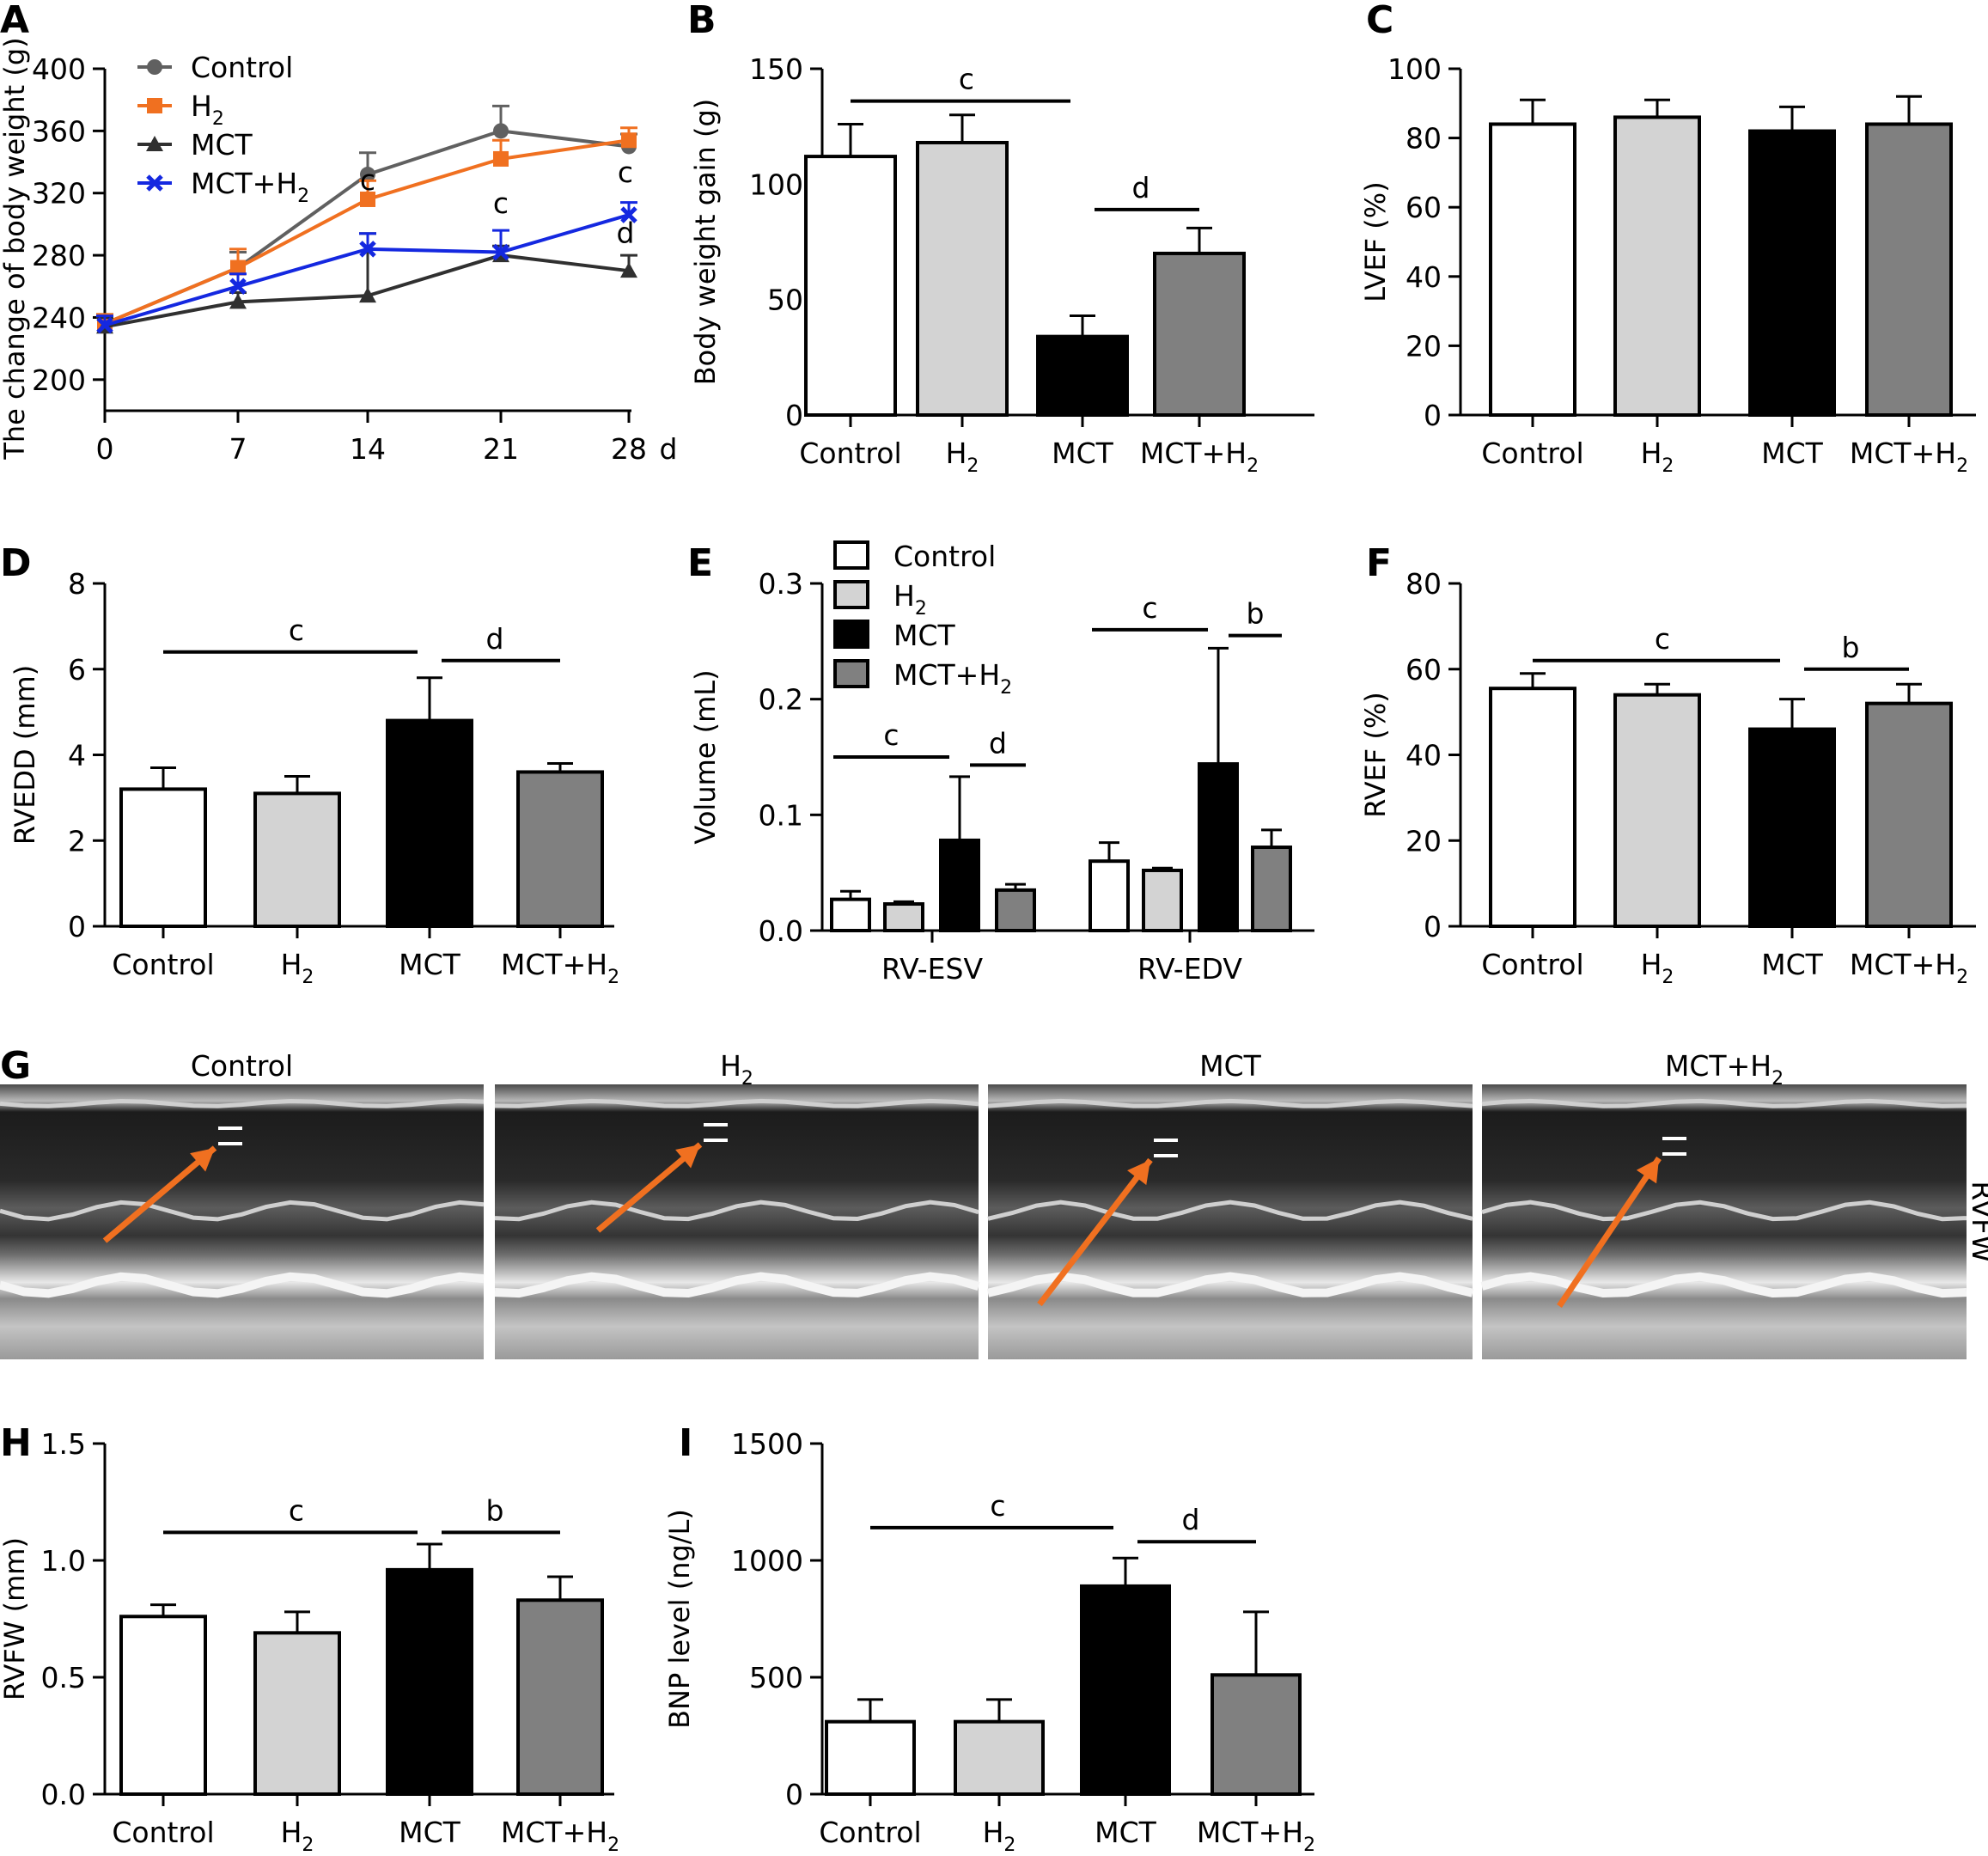 This screenshot has height=1856, width=1988. I want to click on echo-frame, so click(737, 1221).